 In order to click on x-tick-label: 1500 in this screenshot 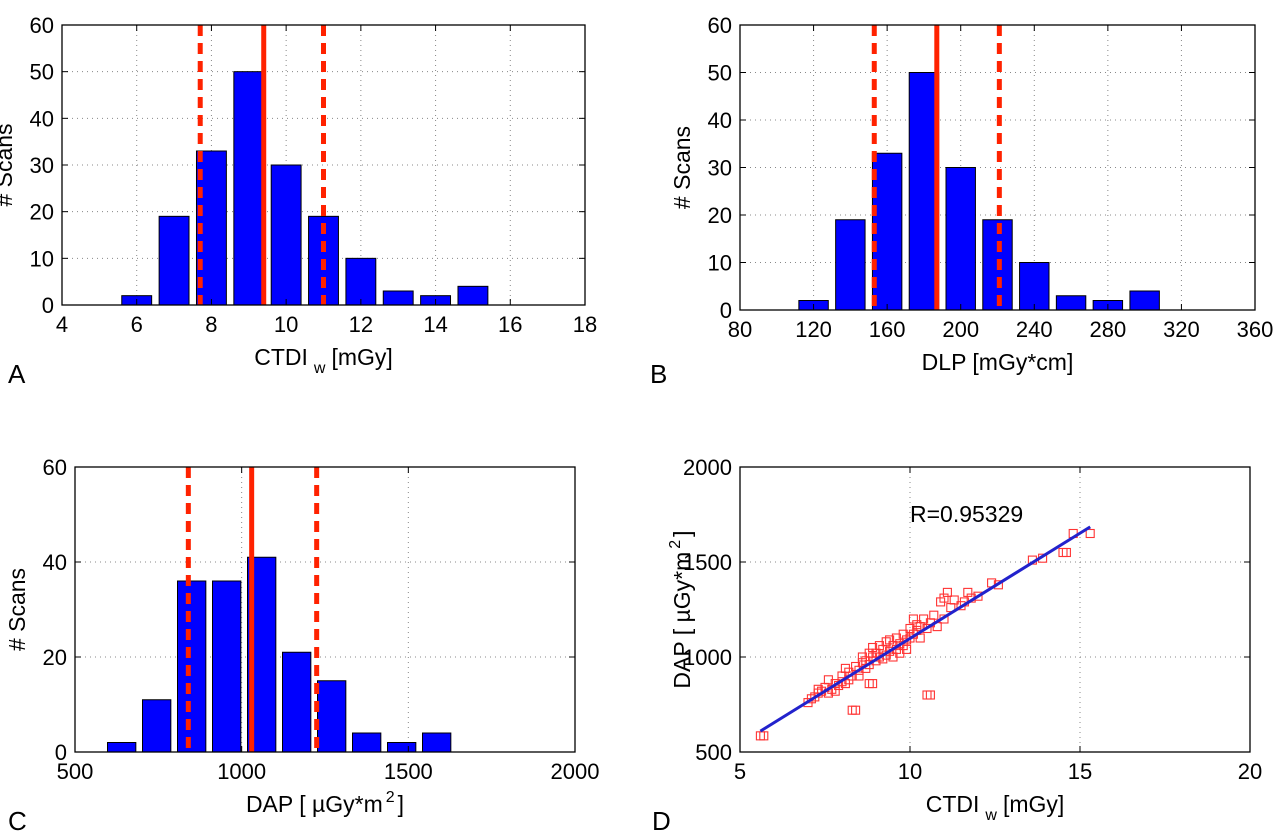, I will do `click(408, 771)`.